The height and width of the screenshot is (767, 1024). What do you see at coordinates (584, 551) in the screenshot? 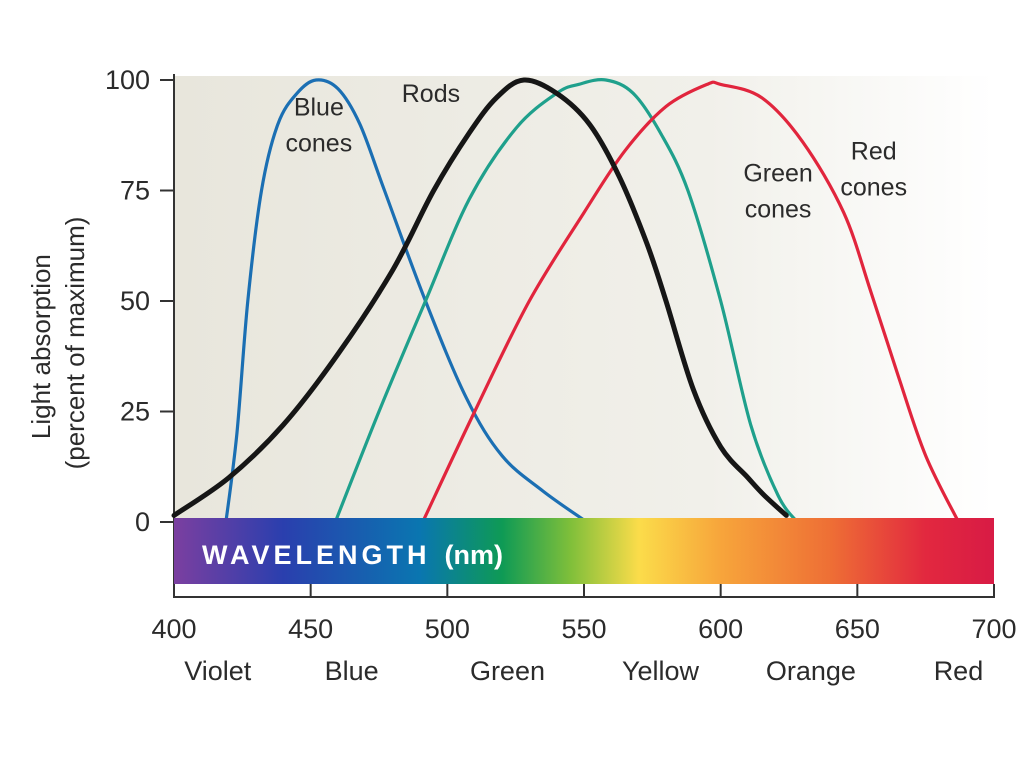
I see `spectrum-band` at bounding box center [584, 551].